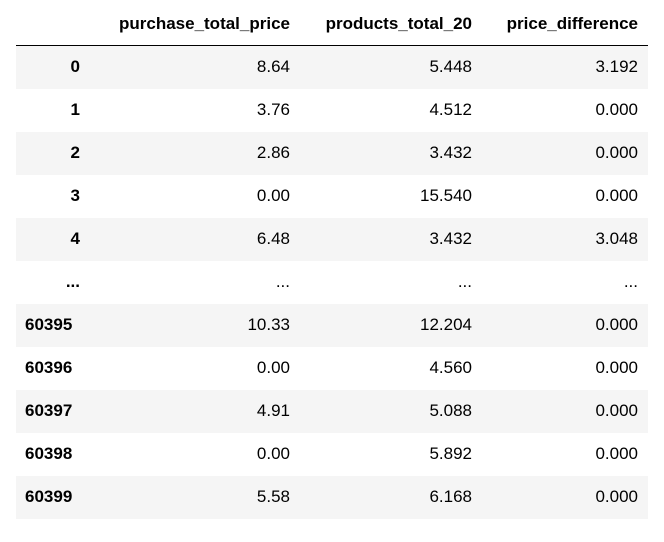  I want to click on column-header-price-difference: price_difference, so click(565, 24).